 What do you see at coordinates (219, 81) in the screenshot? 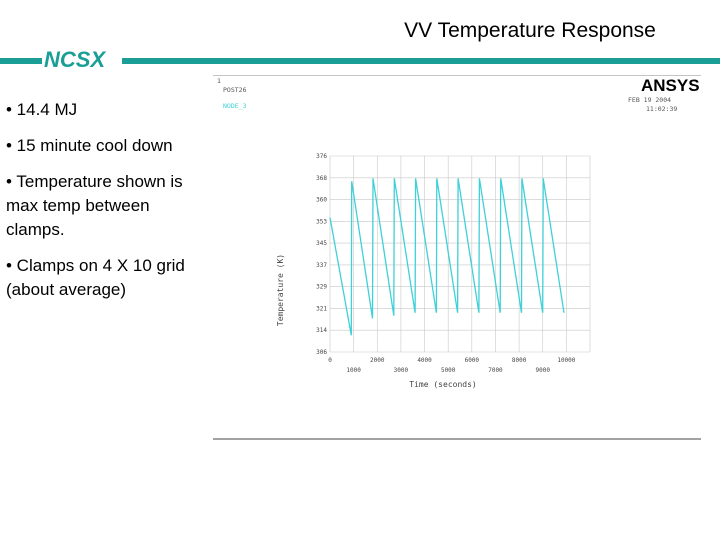
I see `corner-line-1: 1` at bounding box center [219, 81].